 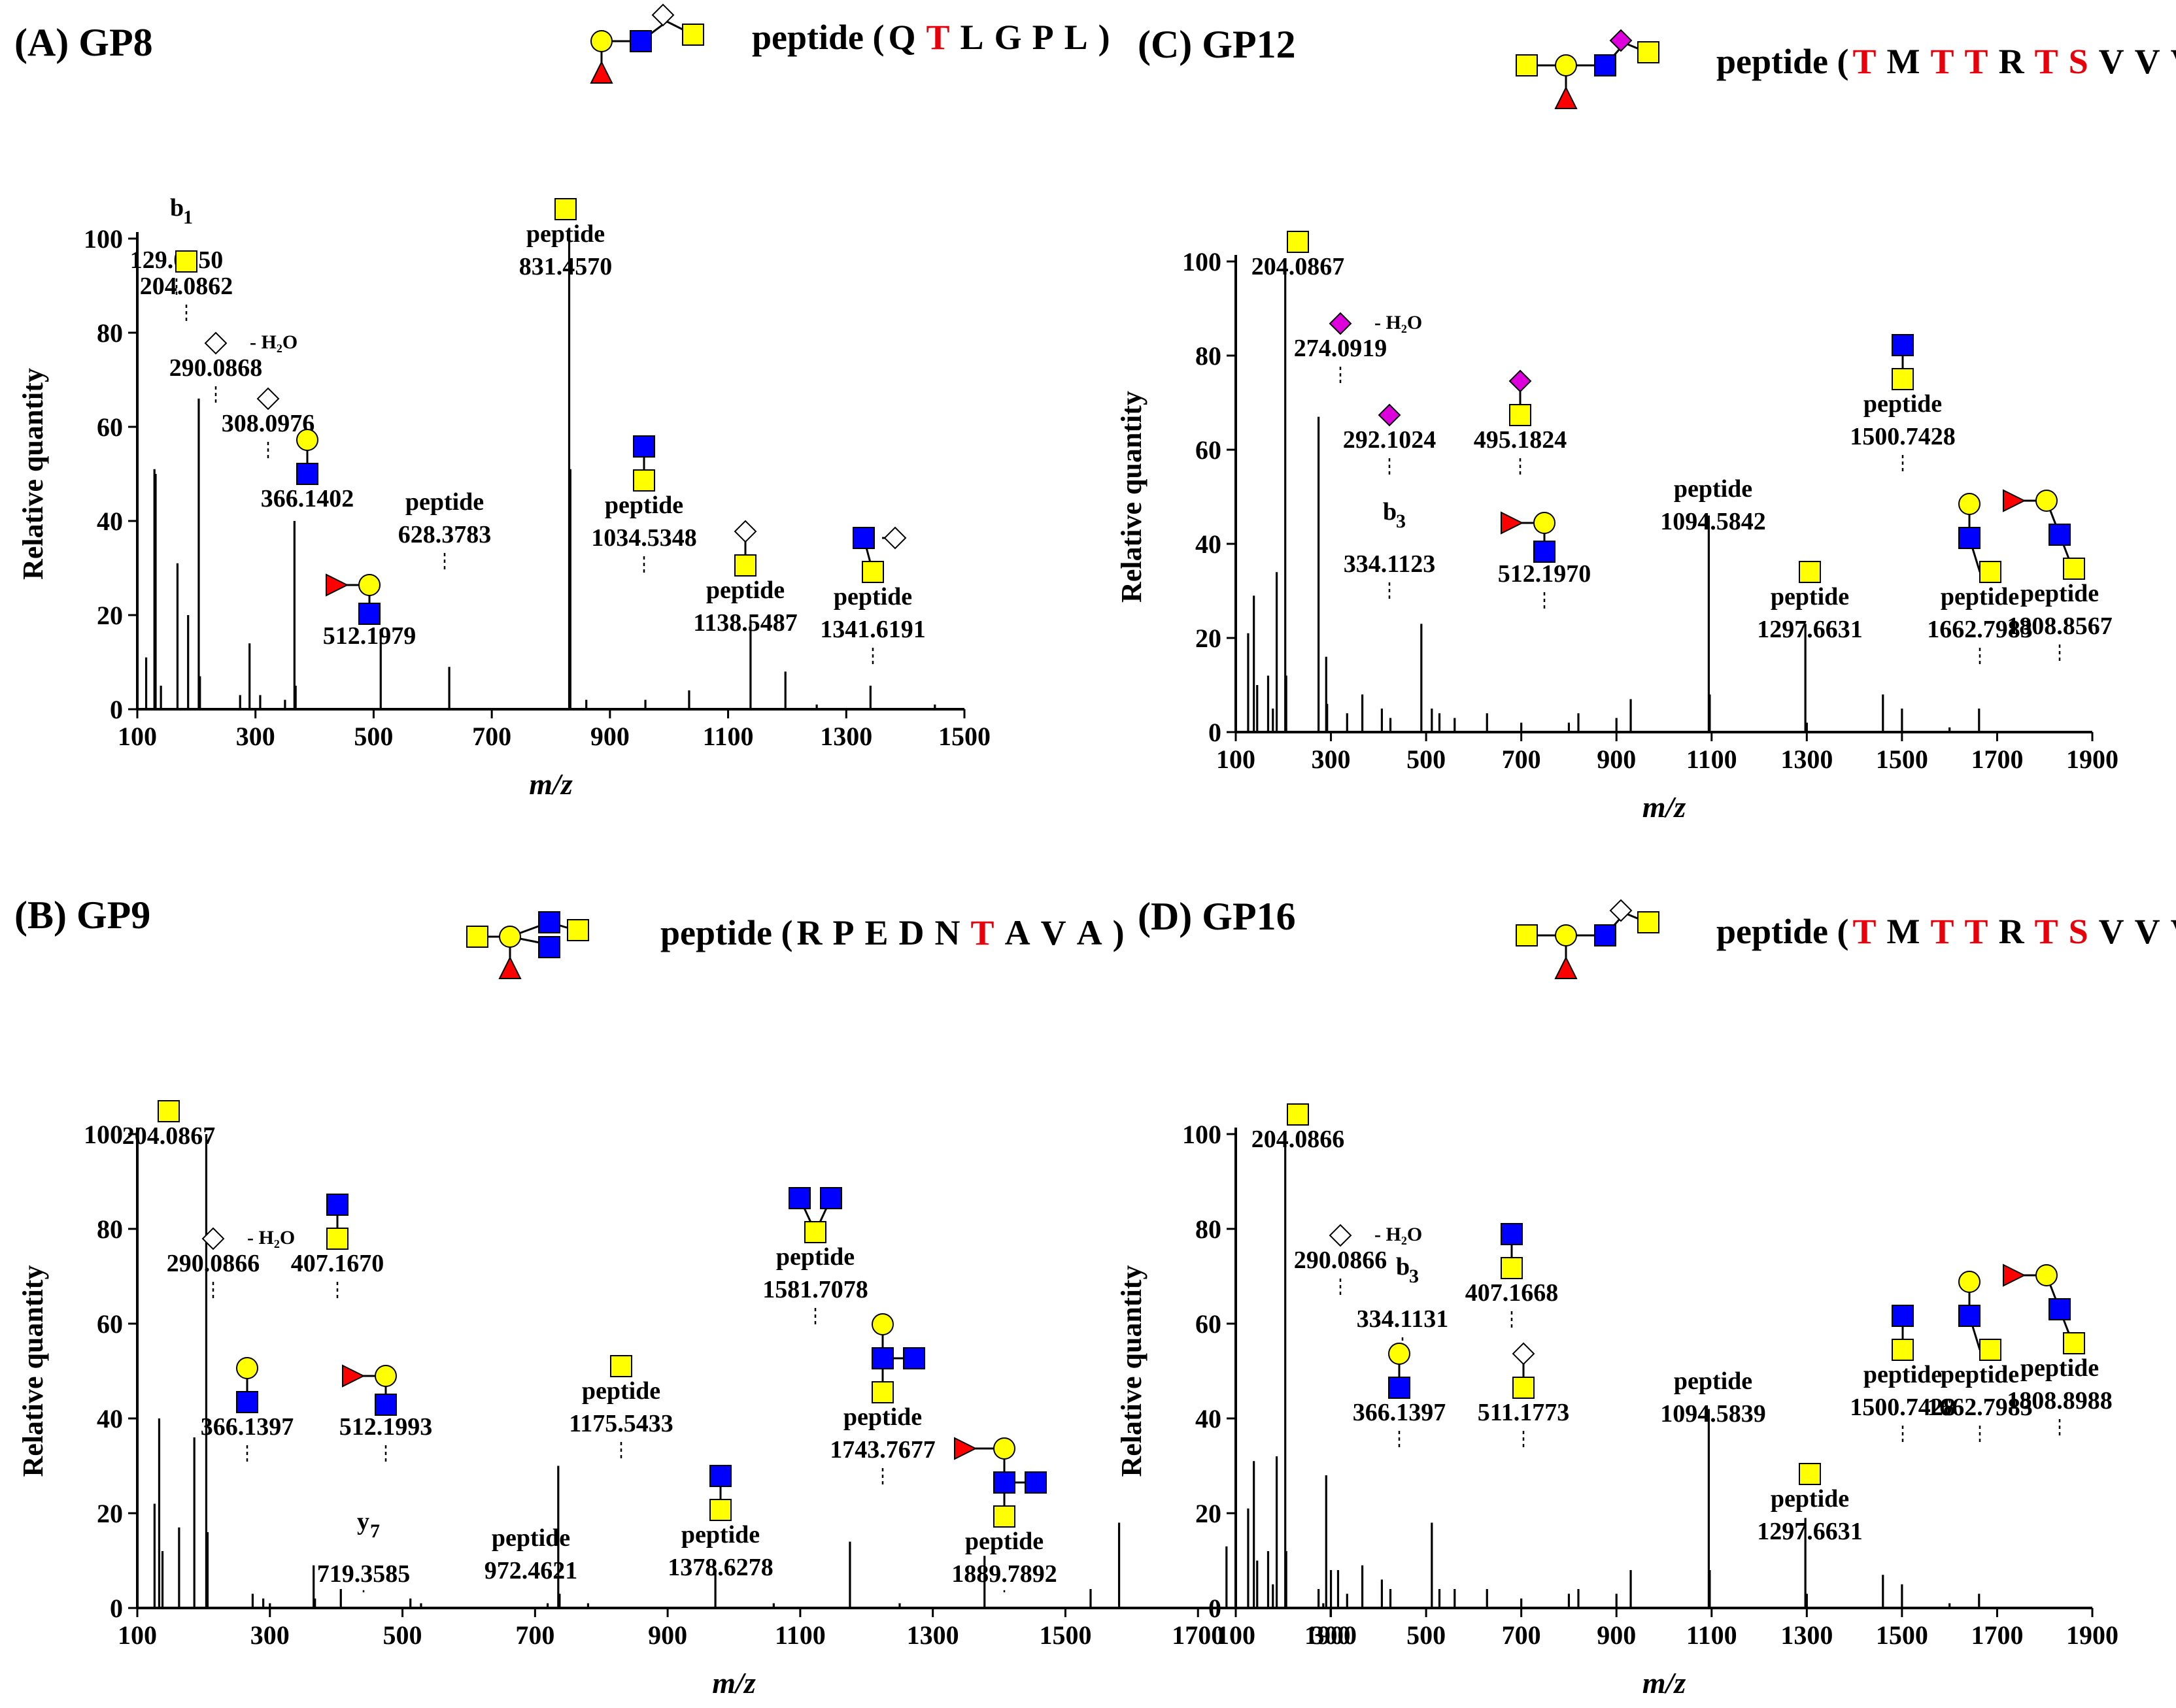 I want to click on peak-label-group: 308.0976, so click(x=268, y=424).